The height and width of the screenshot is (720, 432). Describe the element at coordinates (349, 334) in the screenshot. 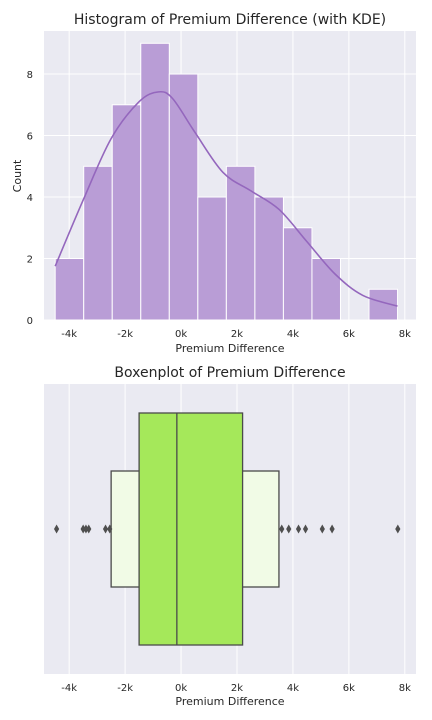

I see `histogram-x-tick-label: 6k` at that location.